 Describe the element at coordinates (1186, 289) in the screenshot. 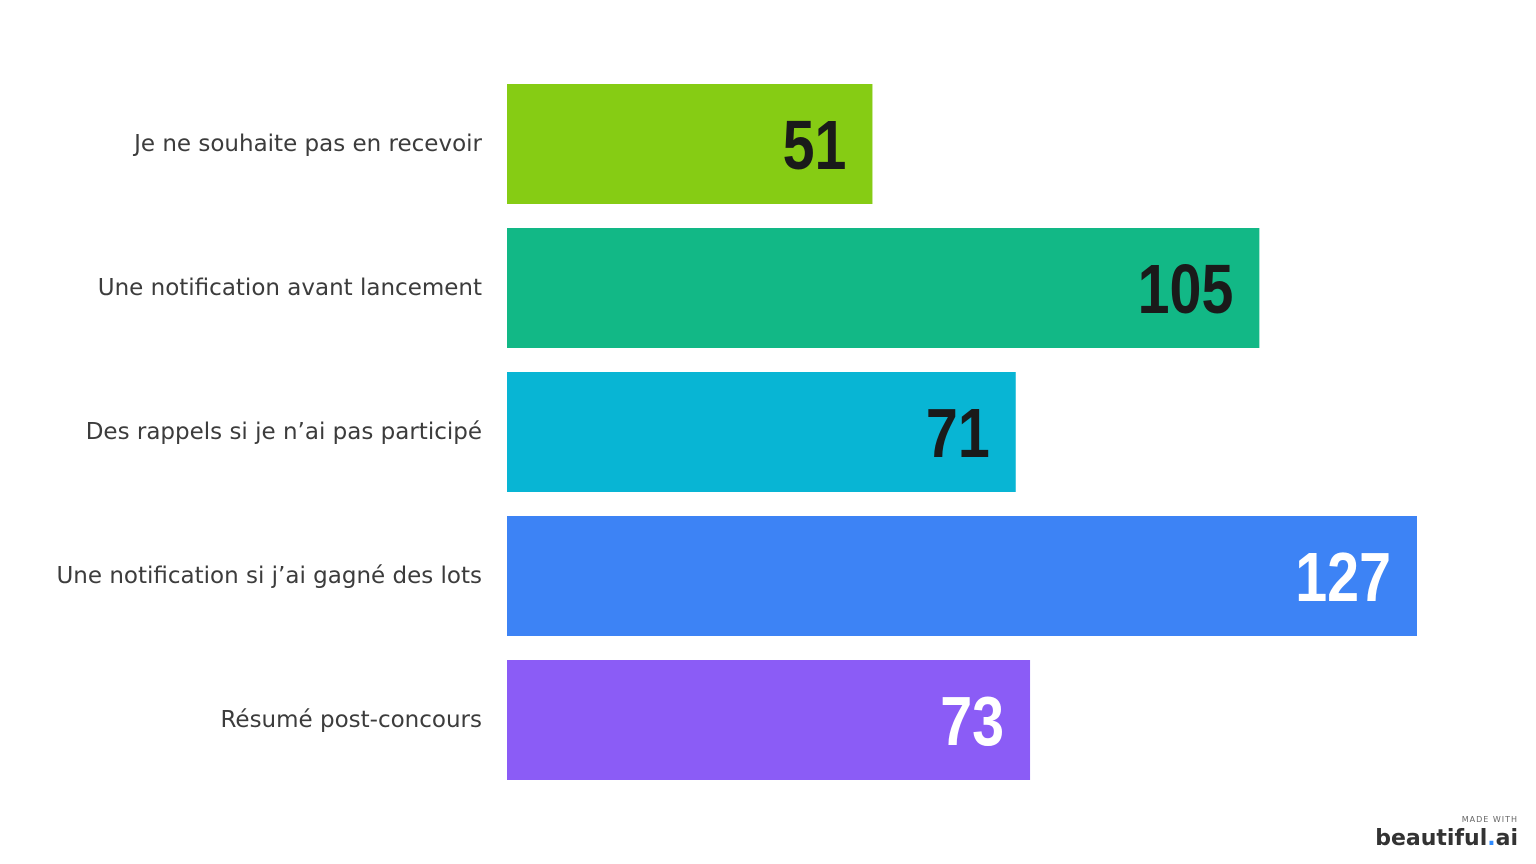

I see `value-label-2: 105` at that location.